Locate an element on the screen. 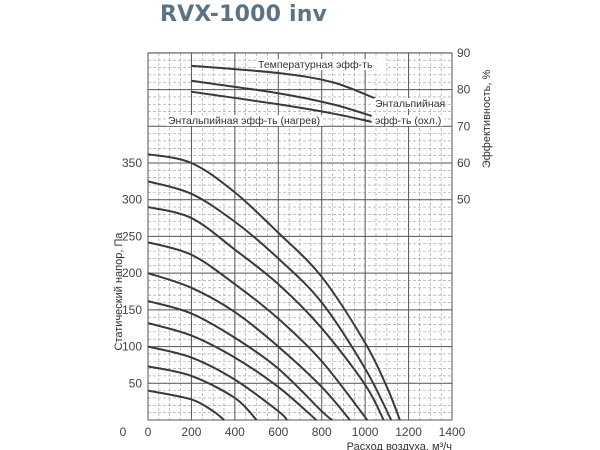  y2-tick-label: 60 is located at coordinates (464, 163).